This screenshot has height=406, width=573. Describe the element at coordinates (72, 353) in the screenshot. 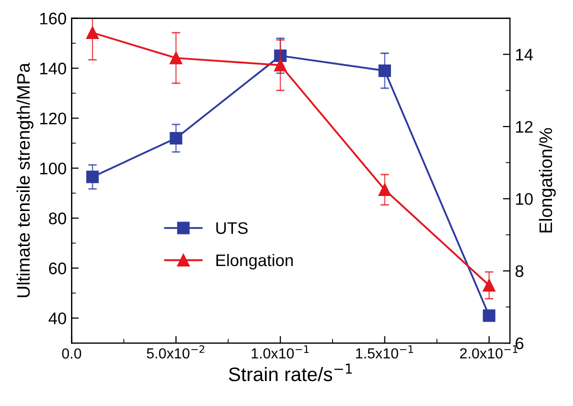

I see `x-tick-label: 0.0` at that location.